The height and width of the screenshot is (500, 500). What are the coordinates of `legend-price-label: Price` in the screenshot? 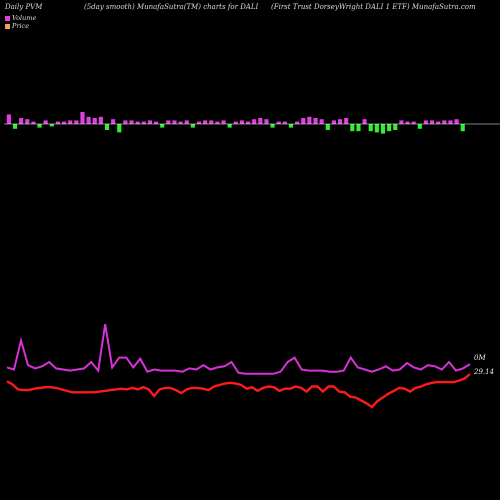 It's located at (21, 26).